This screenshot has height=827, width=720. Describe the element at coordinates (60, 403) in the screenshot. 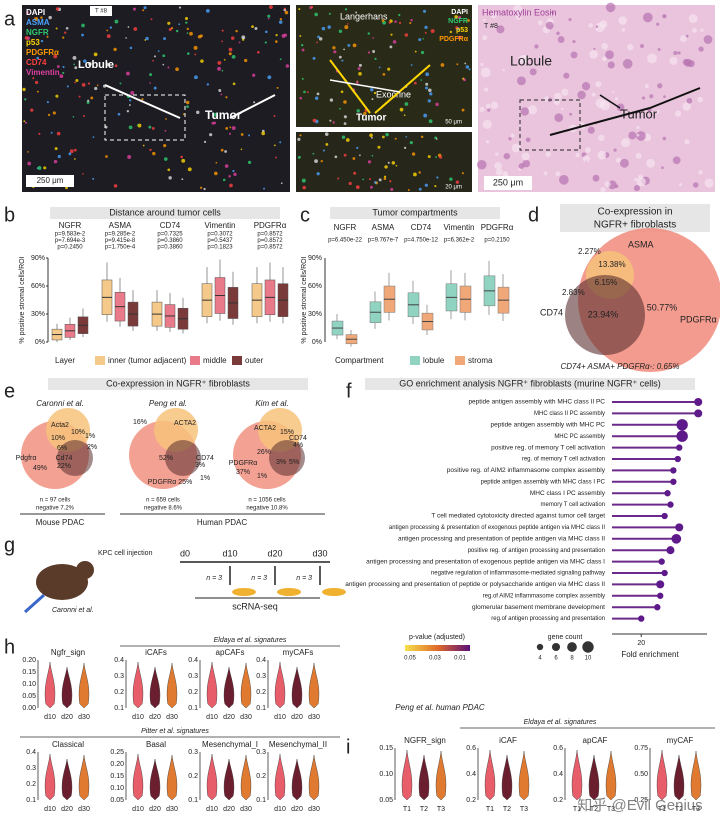

I see `source-label: Caronni et al.` at that location.